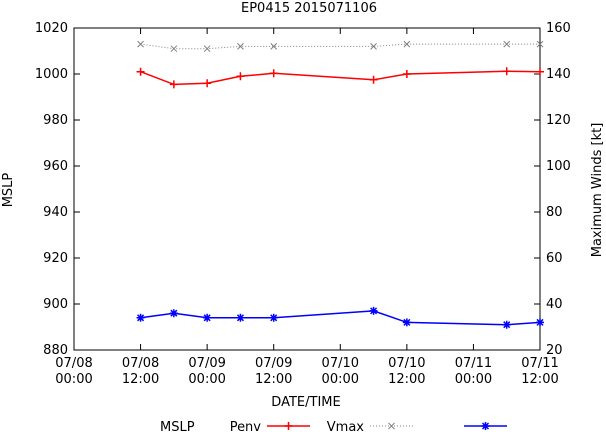 Image resolution: width=606 pixels, height=432 pixels. Describe the element at coordinates (55, 304) in the screenshot. I see `y-left-tick-label: 900` at that location.